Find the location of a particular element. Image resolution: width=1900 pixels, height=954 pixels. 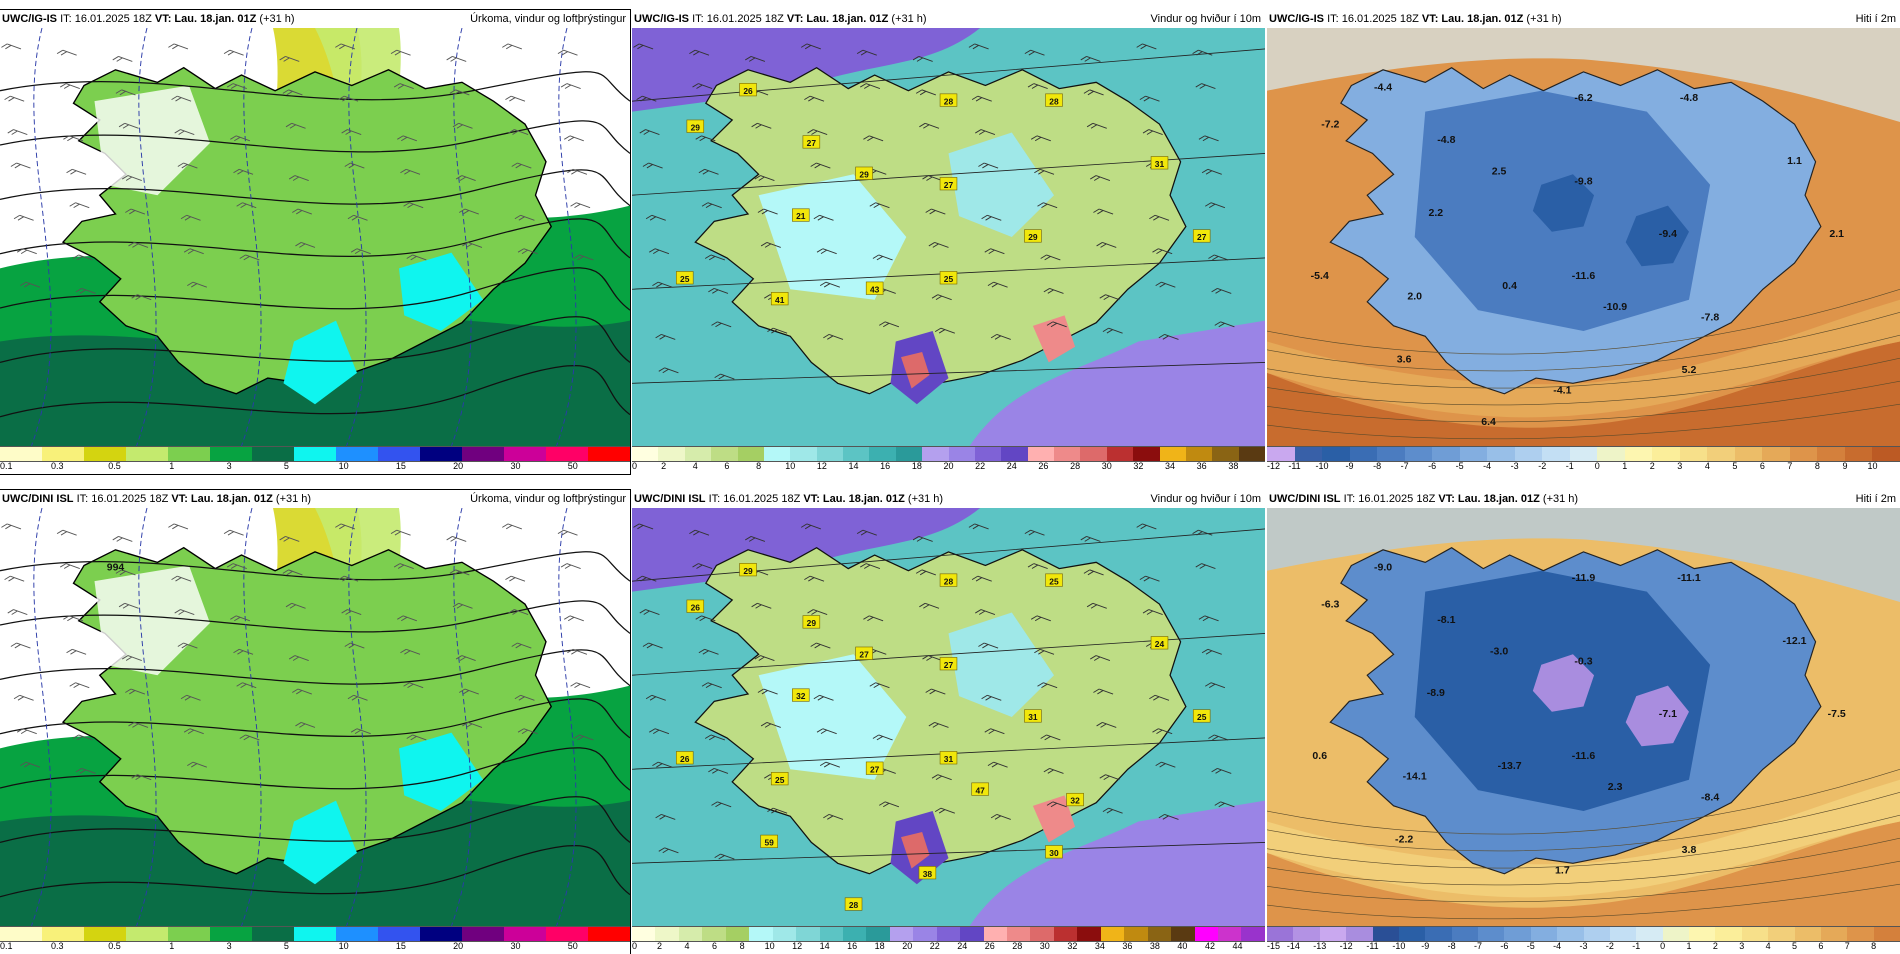

gust-label: 26 is located at coordinates (684, 758).